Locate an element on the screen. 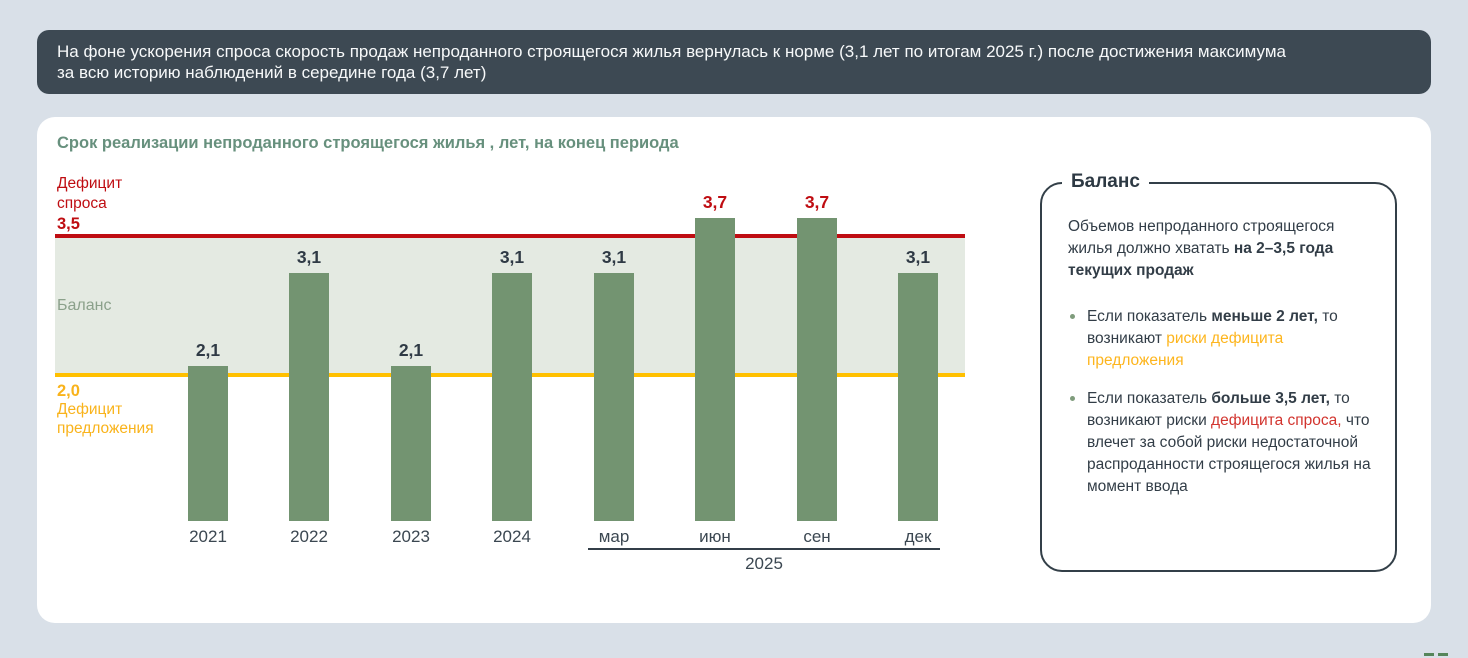  panel-text-segment: то возникают is located at coordinates (1212, 327).